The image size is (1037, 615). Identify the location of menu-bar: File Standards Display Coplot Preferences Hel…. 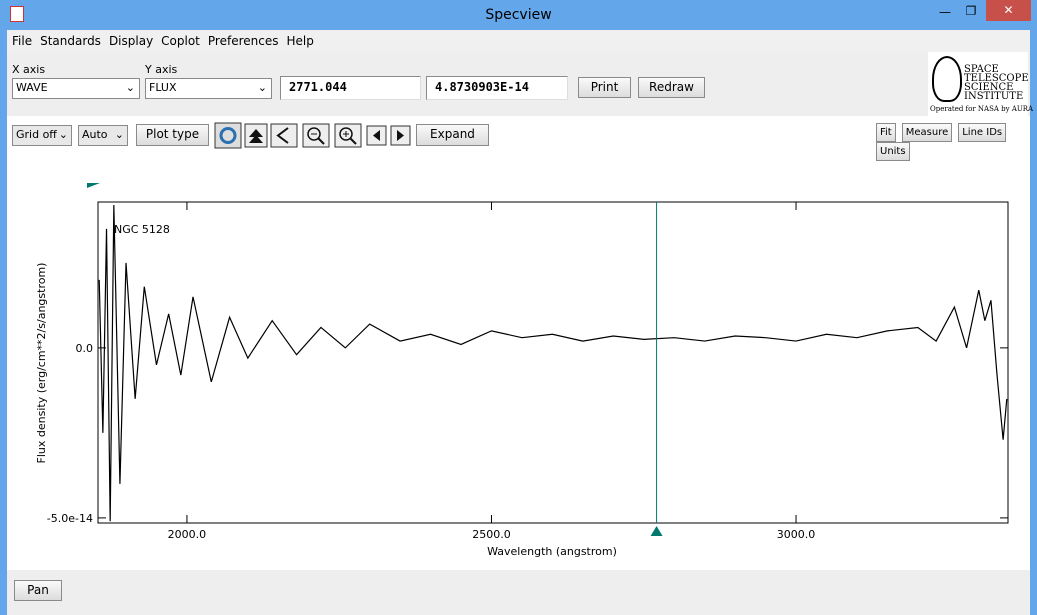
(518, 41).